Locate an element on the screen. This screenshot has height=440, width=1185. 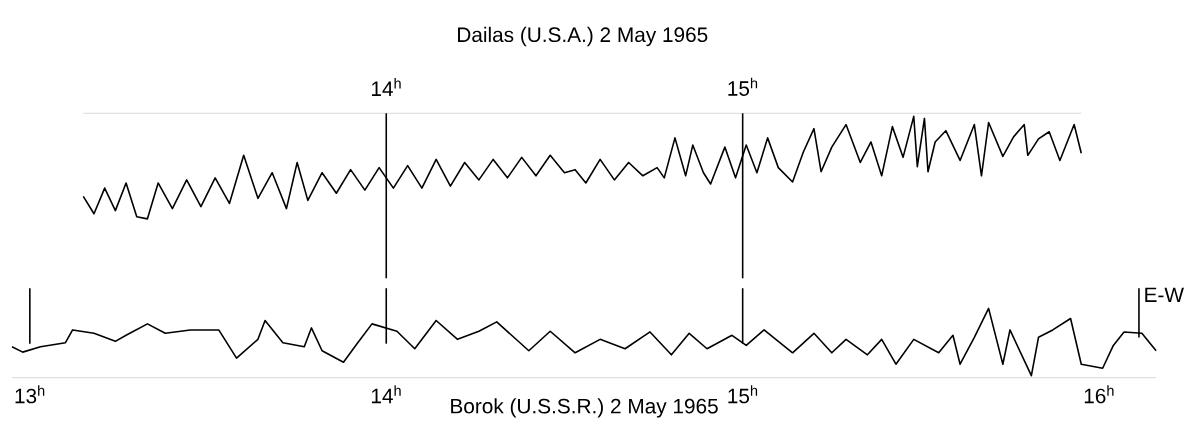
x-tick-label: 16$^{h}$ is located at coordinates (1099, 394).